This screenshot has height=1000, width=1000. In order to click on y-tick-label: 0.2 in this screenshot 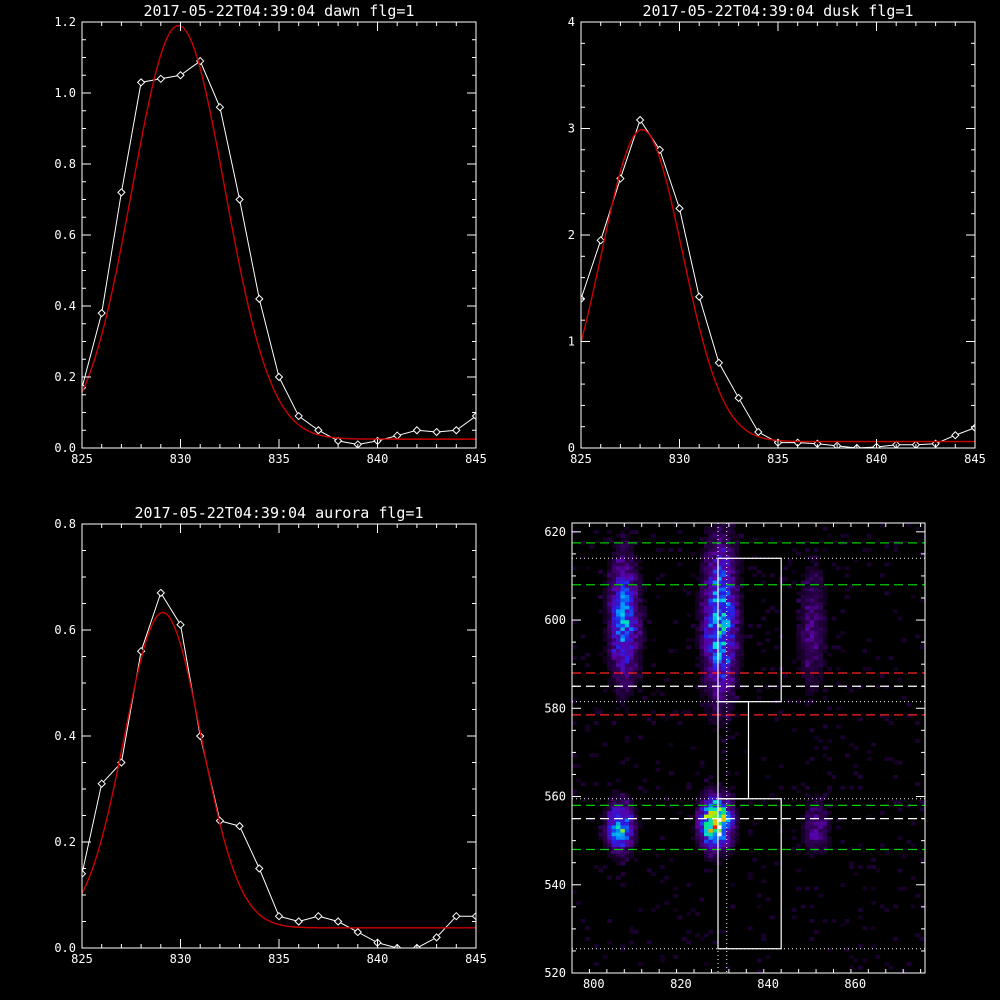, I will do `click(65, 377)`.